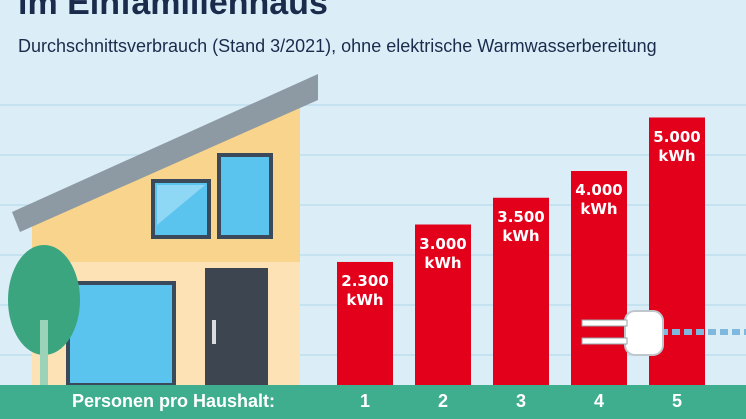  I want to click on chart-title: im Einfamilienhaus, so click(173, 11).